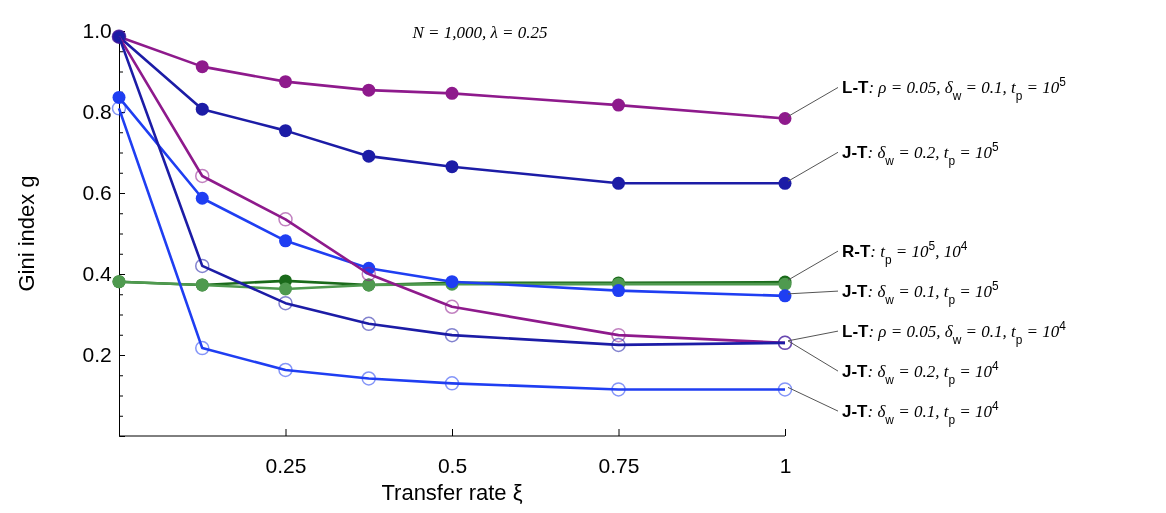  Describe the element at coordinates (920, 413) in the screenshot. I see `text: J-T: δ$_{w}$ = 0.1, t$_{p}$ = 10$^{4}$` at that location.